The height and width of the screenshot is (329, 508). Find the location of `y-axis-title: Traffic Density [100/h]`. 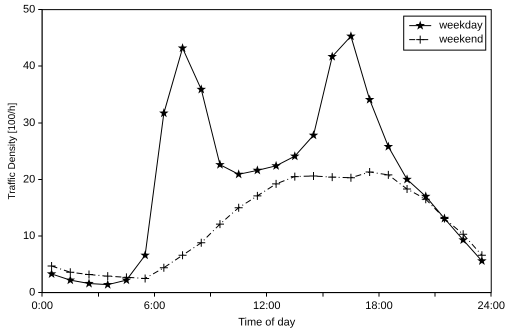

y-axis-title: Traffic Density [100/h] is located at coordinates (12, 151).